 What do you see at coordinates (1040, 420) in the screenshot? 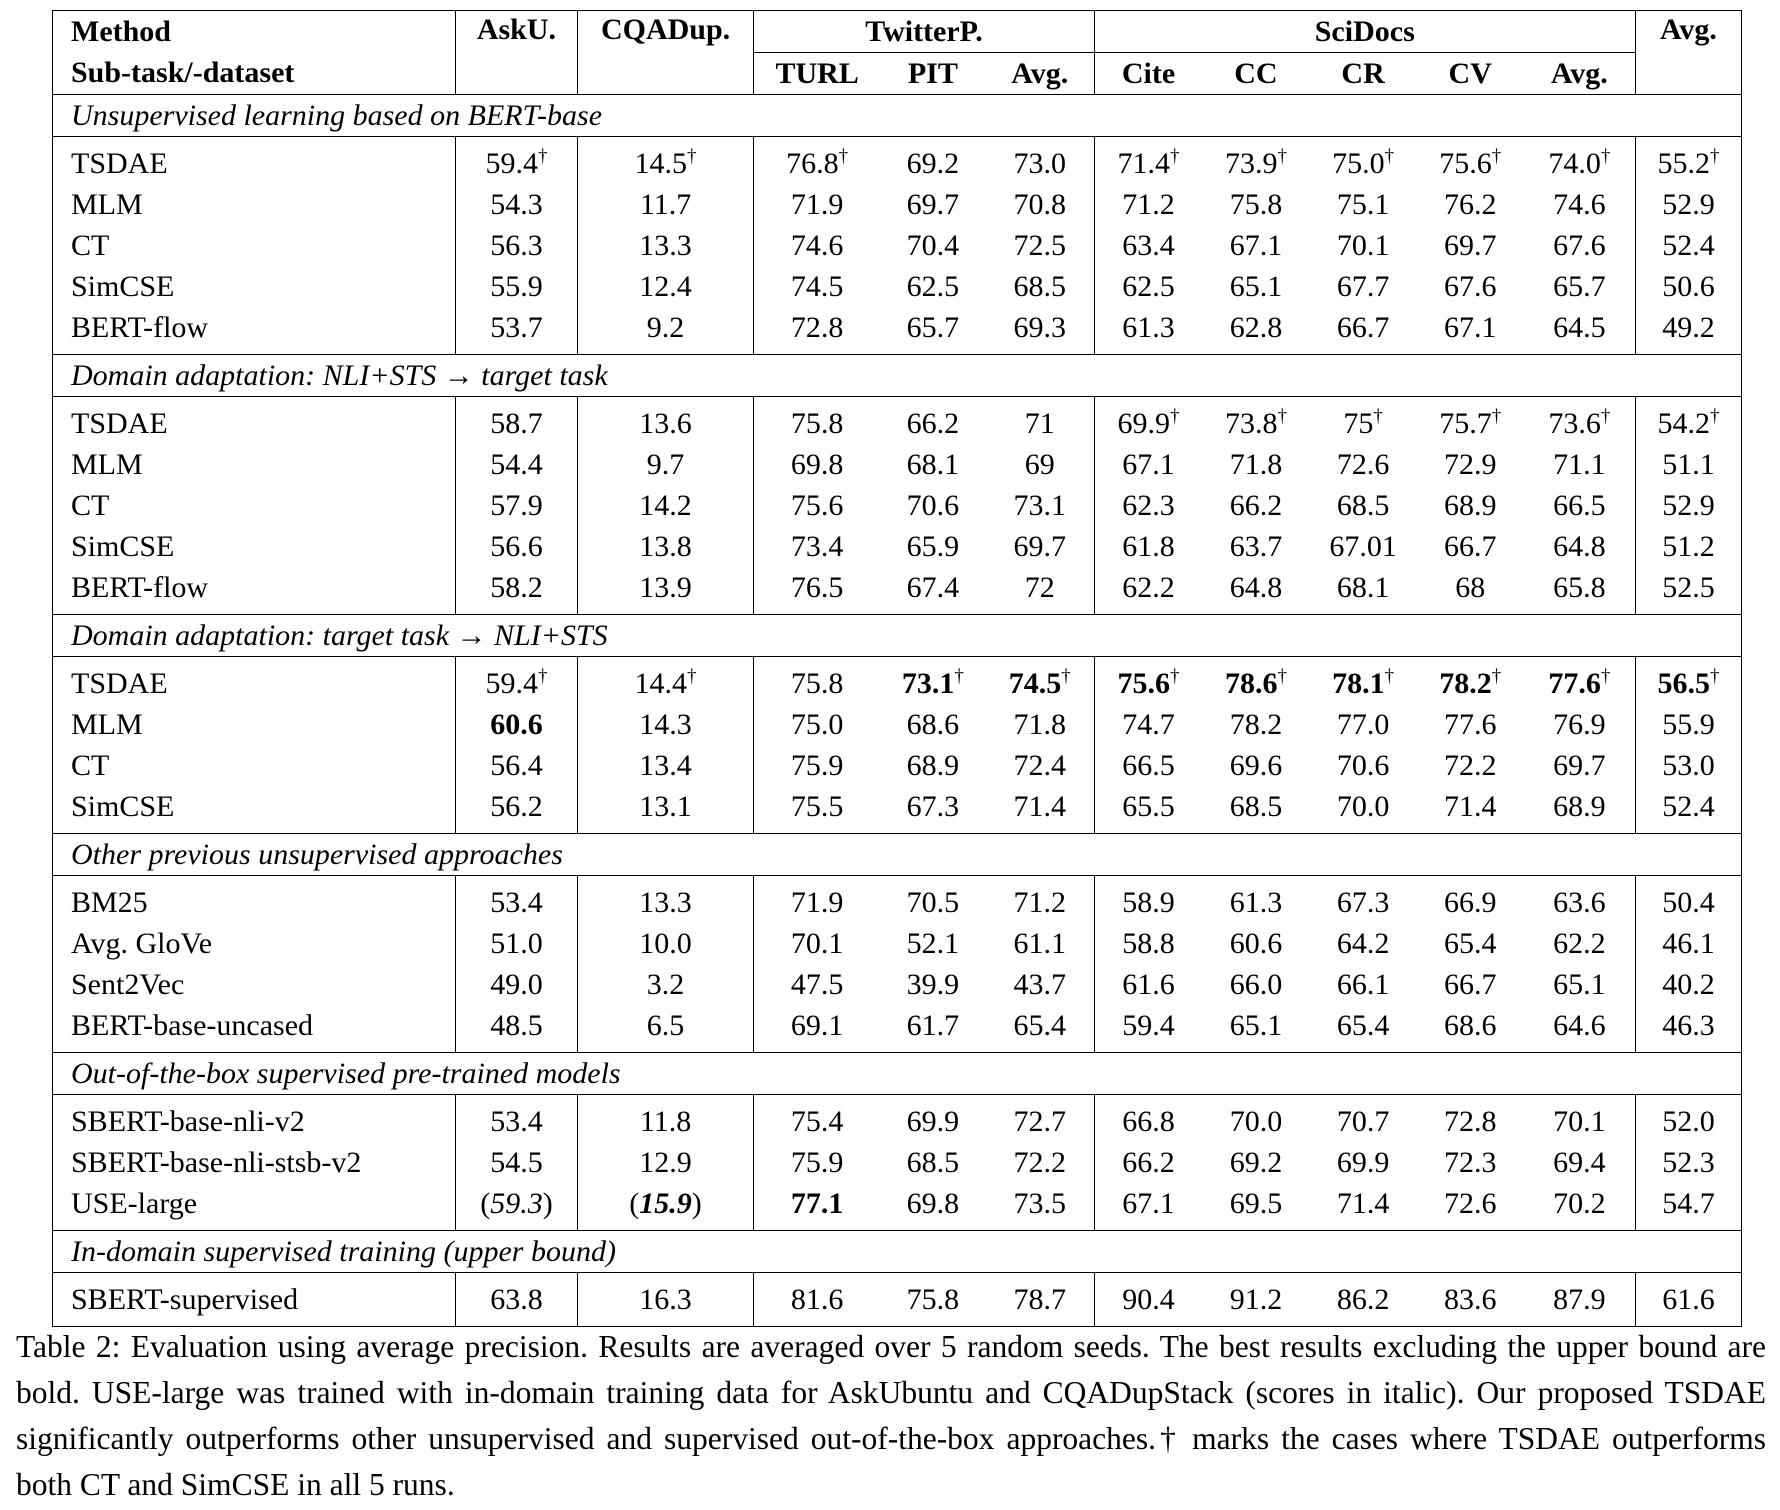
I see `value-cell: 71` at bounding box center [1040, 420].